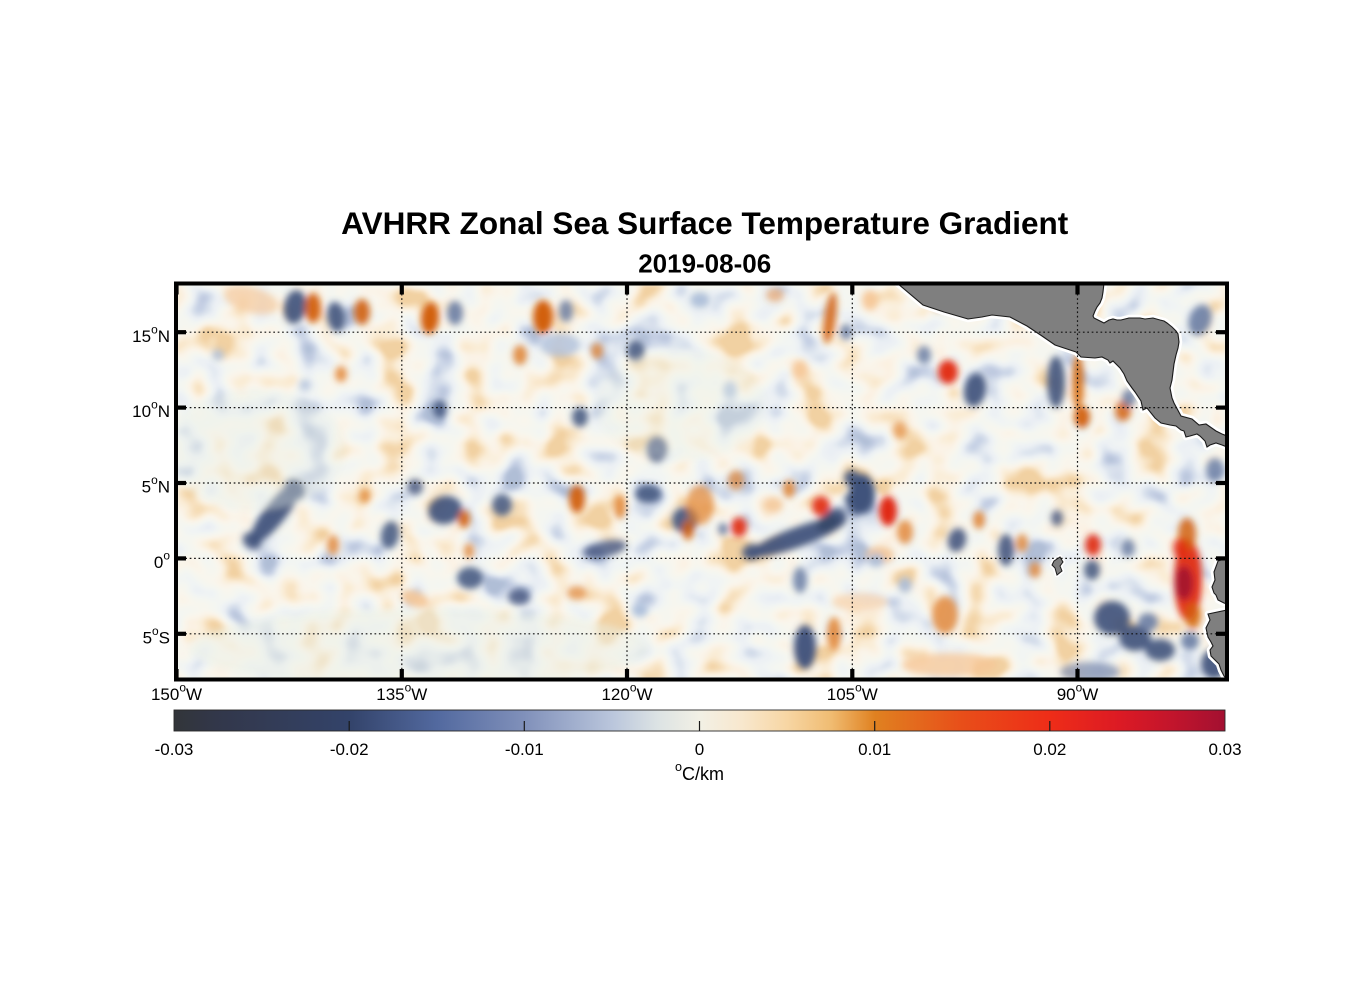 This screenshot has height=1000, width=1356. What do you see at coordinates (699, 749) in the screenshot?
I see `svg-text: 0` at bounding box center [699, 749].